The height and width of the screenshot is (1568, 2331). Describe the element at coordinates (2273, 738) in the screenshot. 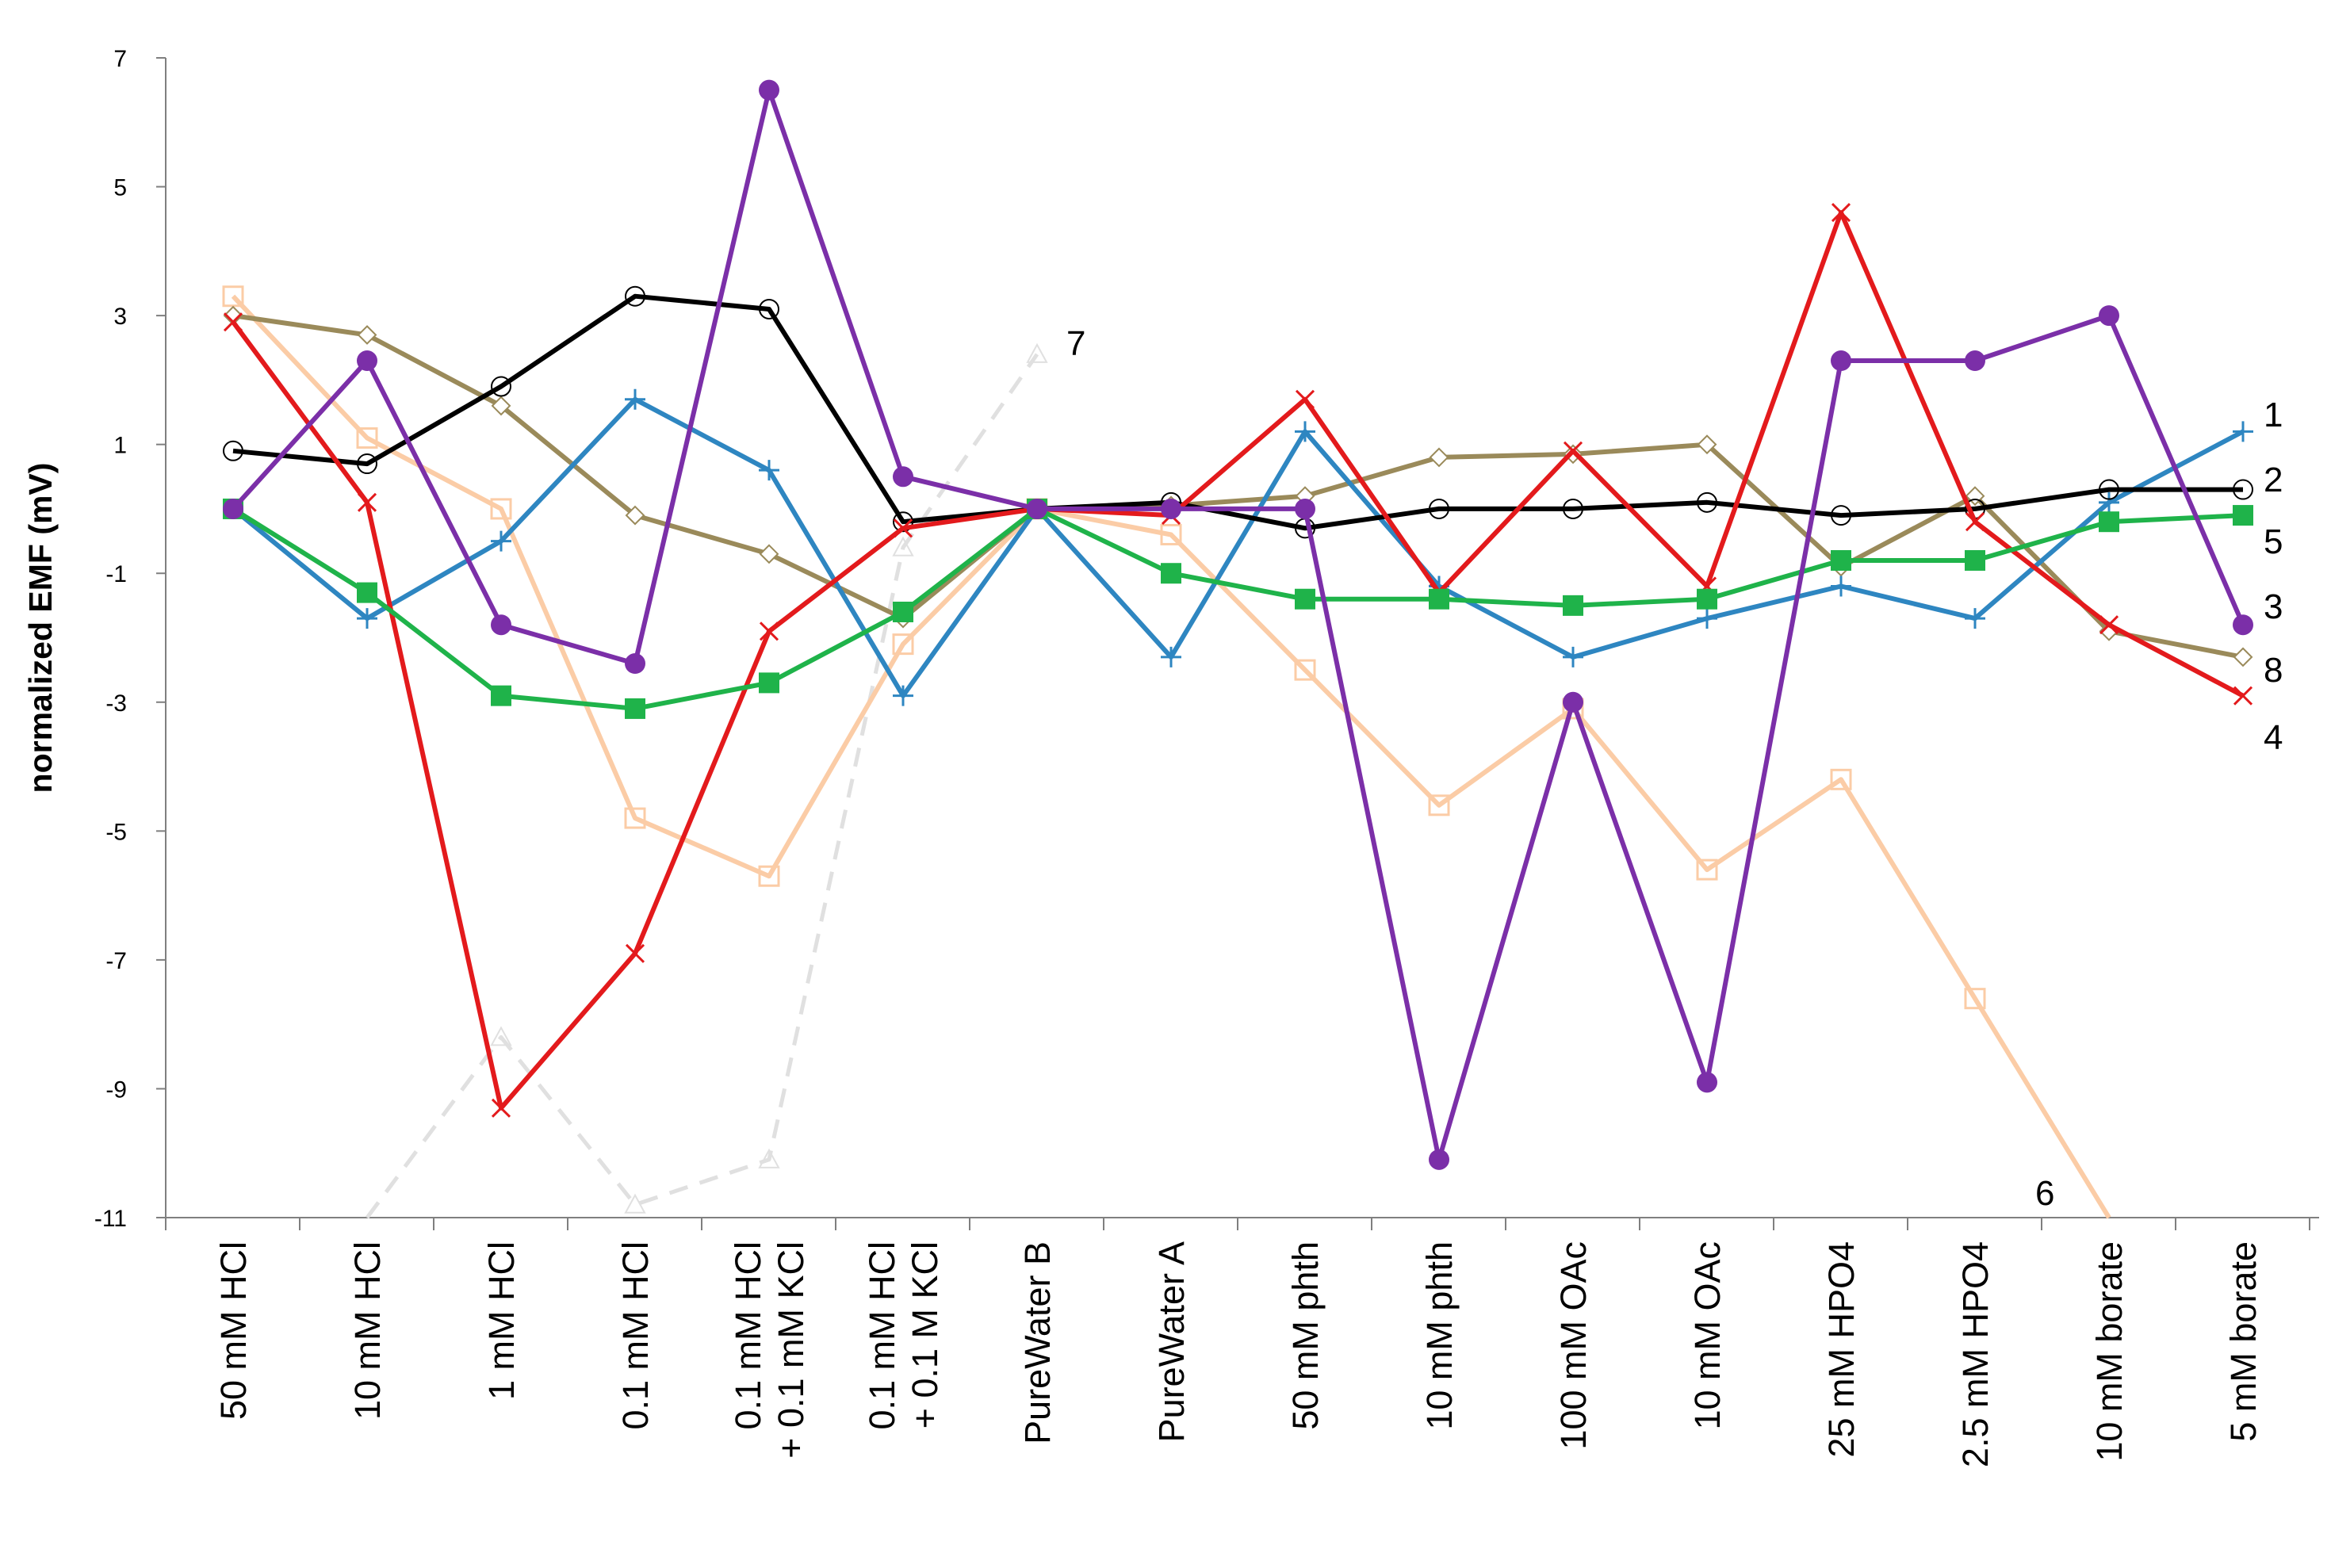

I see `series-end-label: 4` at that location.